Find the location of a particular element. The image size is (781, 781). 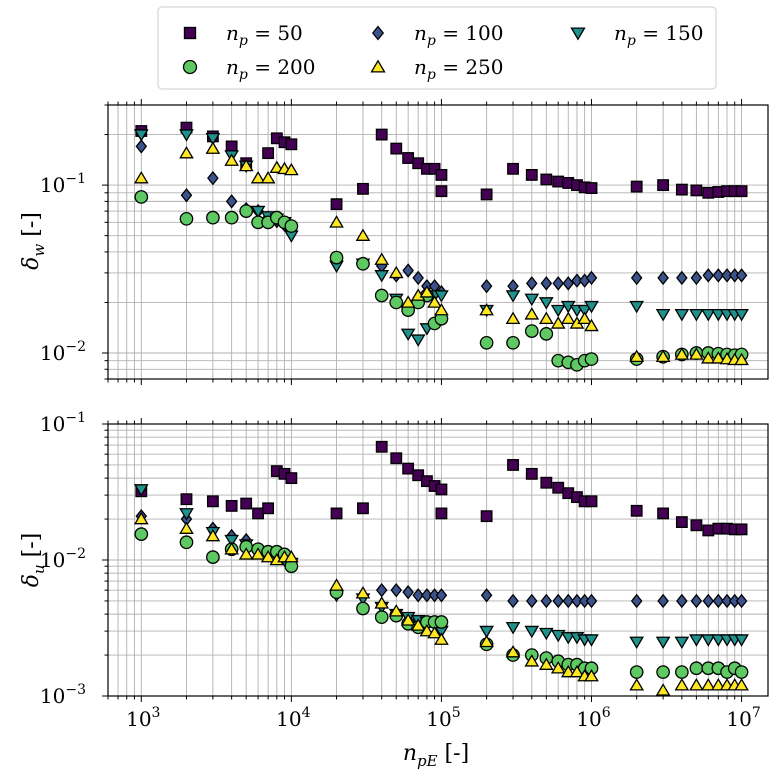

top-y-symbol: δ is located at coordinates (31, 263).